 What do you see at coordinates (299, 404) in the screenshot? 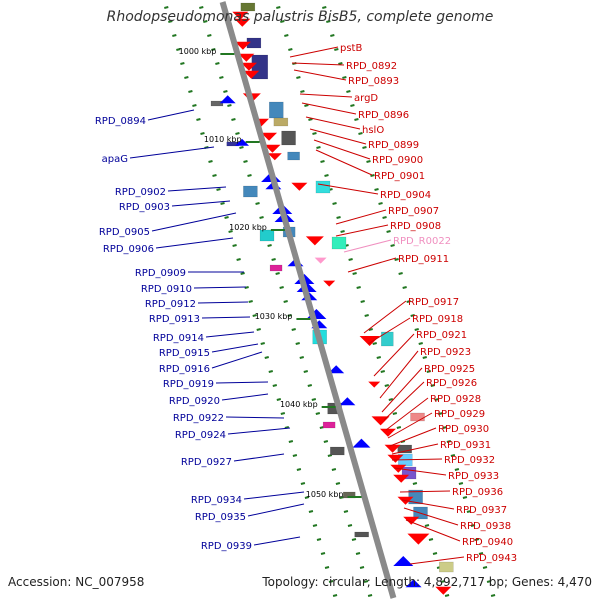
I see `scale-mark-label: 1040 kbp` at bounding box center [299, 404].